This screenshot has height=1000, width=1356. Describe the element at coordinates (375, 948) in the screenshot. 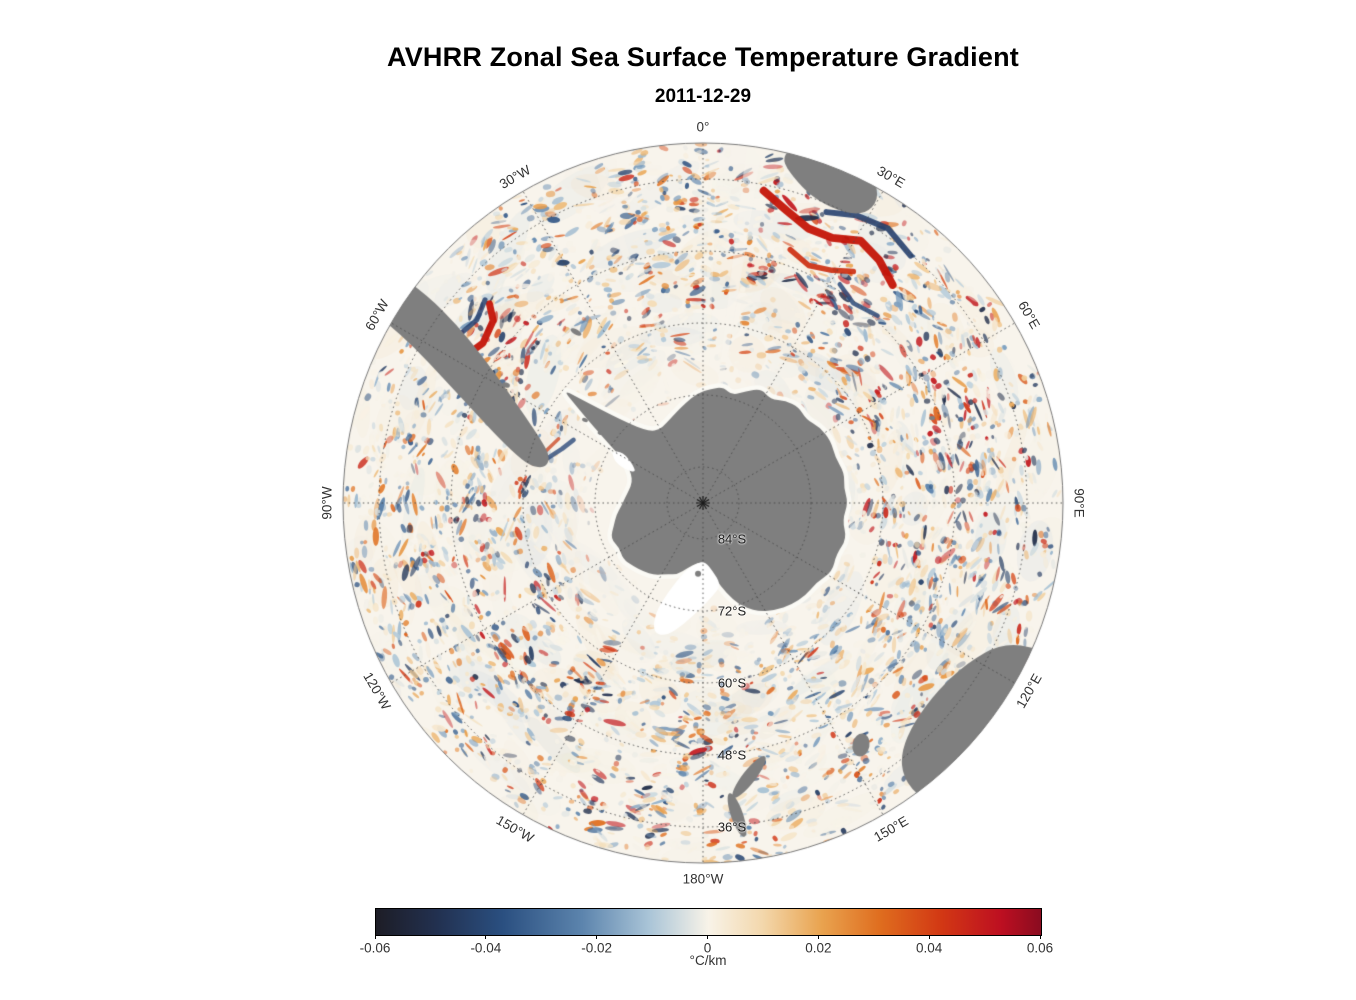

I see `colorbar-tick-label: -0.06` at that location.